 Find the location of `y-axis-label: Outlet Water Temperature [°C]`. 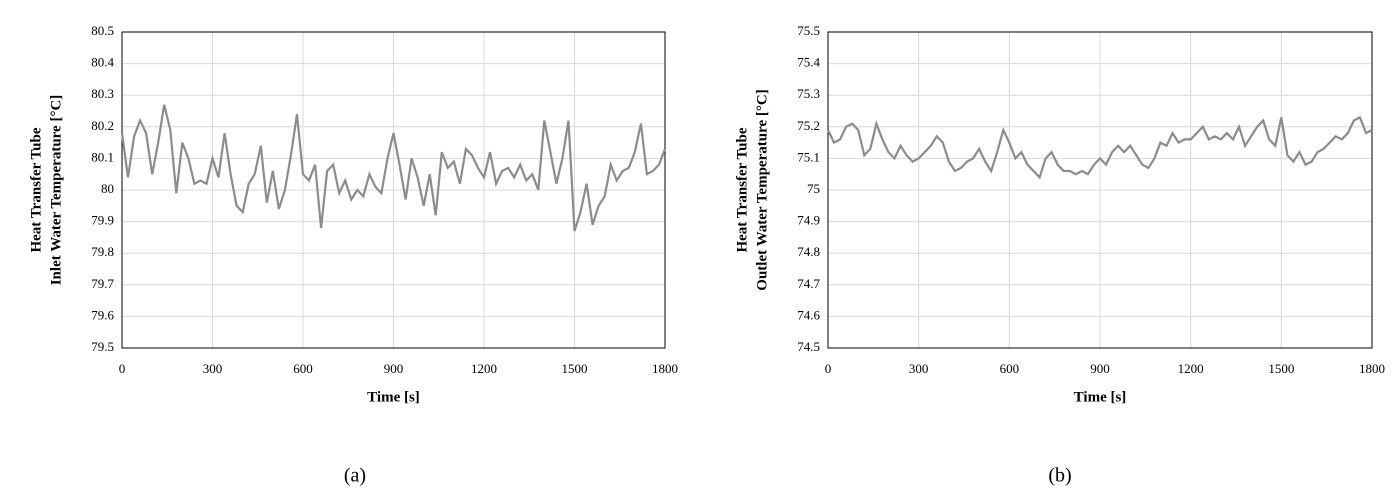

y-axis-label: Outlet Water Temperature [°C] is located at coordinates (762, 189).